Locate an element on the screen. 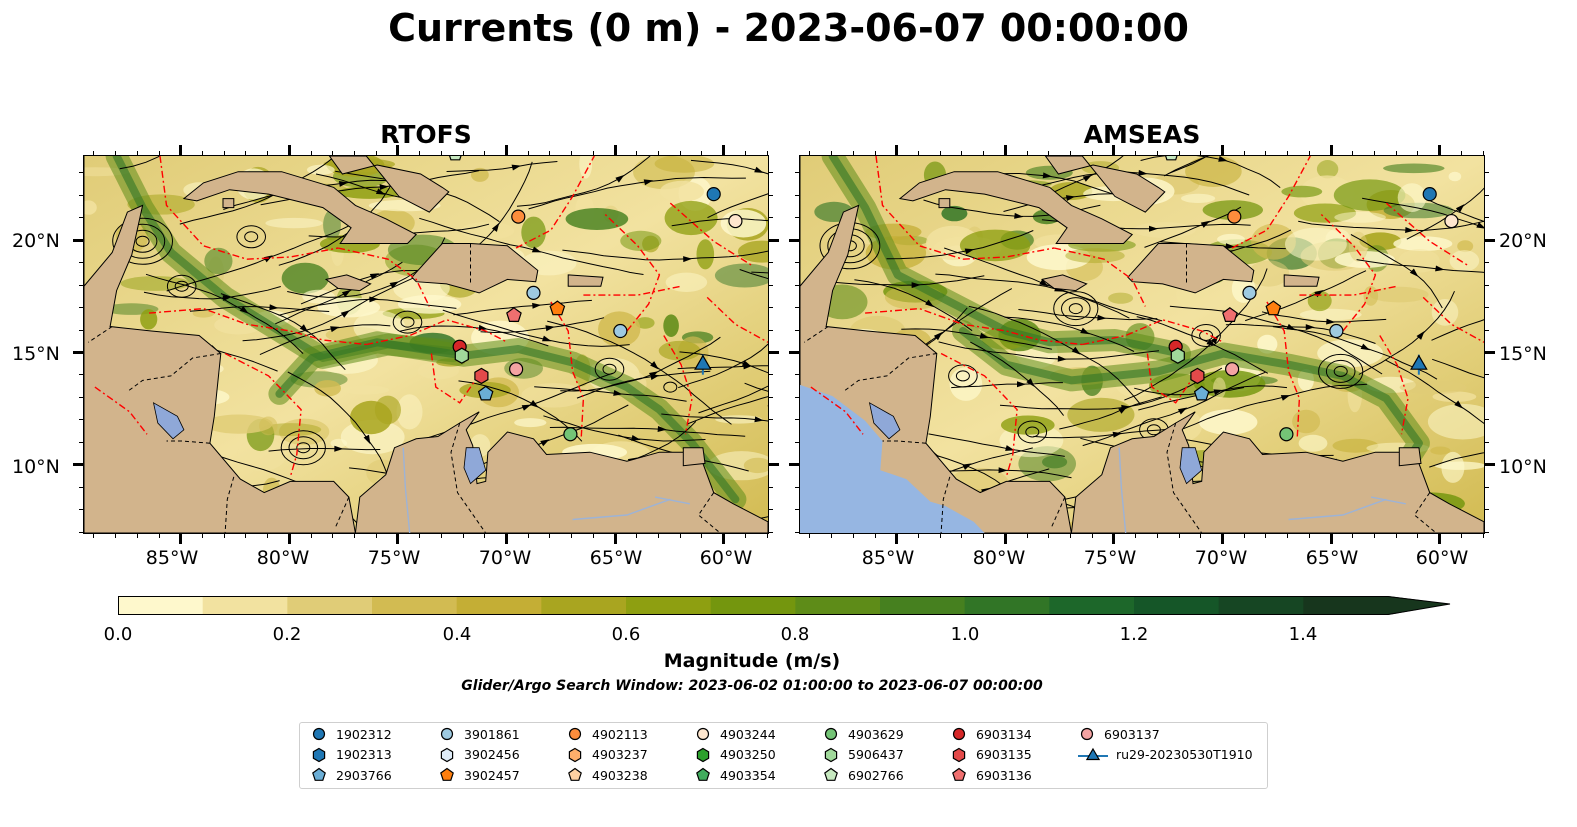 The width and height of the screenshot is (1577, 827). lat-label-20-left: 20°N is located at coordinates (36, 241).